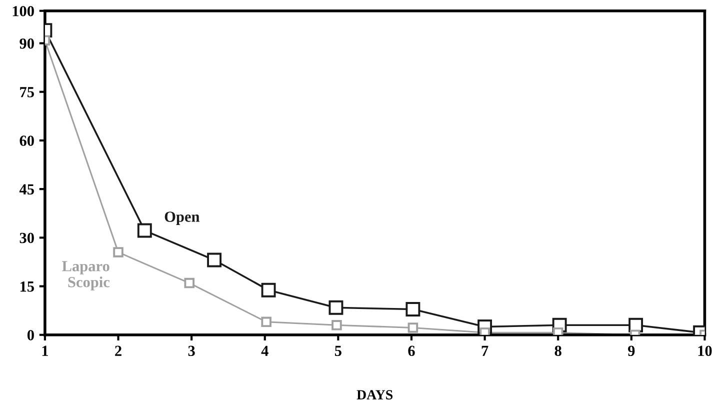 This screenshot has height=402, width=725. What do you see at coordinates (26, 189) in the screenshot?
I see `y-tick-label: 45` at bounding box center [26, 189].